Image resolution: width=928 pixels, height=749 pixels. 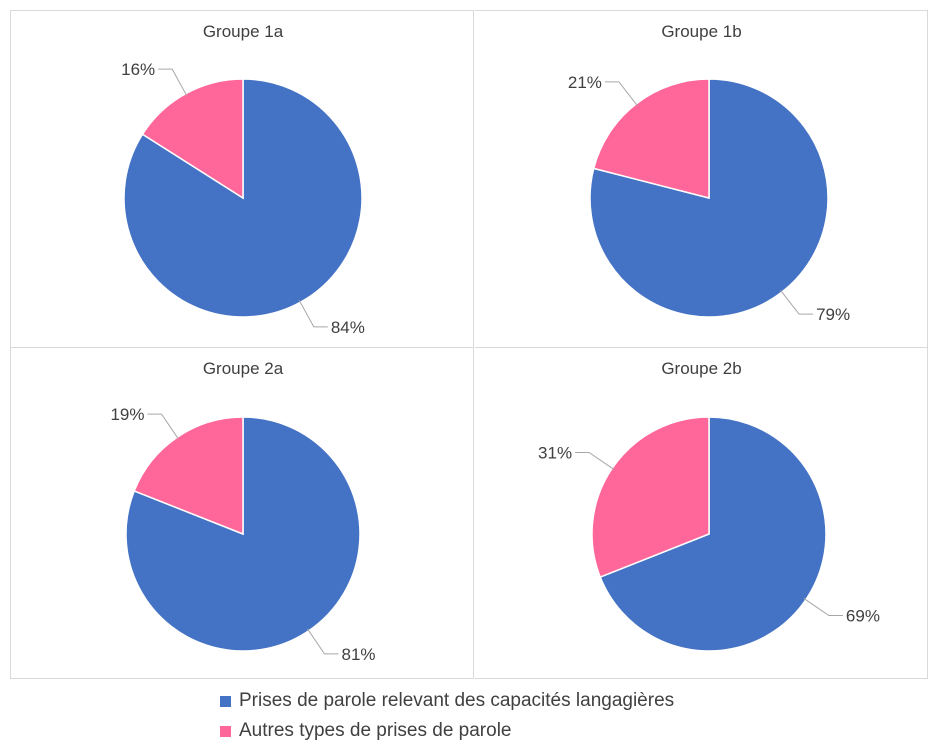 What do you see at coordinates (701, 31) in the screenshot?
I see `chart-title-groupe-1b: Groupe 1b` at bounding box center [701, 31].